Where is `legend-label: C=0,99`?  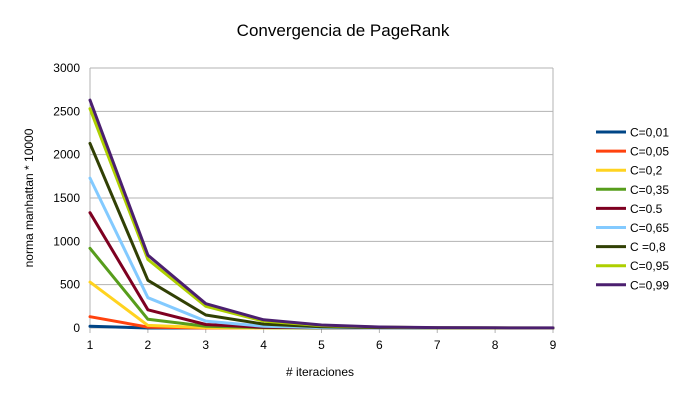 legend-label: C=0,99 is located at coordinates (649, 285).